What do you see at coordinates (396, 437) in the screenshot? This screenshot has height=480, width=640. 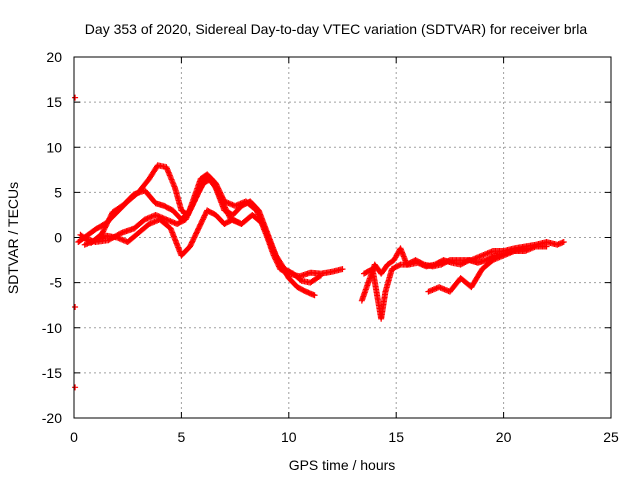 I see `x-tick-label: 15` at bounding box center [396, 437].